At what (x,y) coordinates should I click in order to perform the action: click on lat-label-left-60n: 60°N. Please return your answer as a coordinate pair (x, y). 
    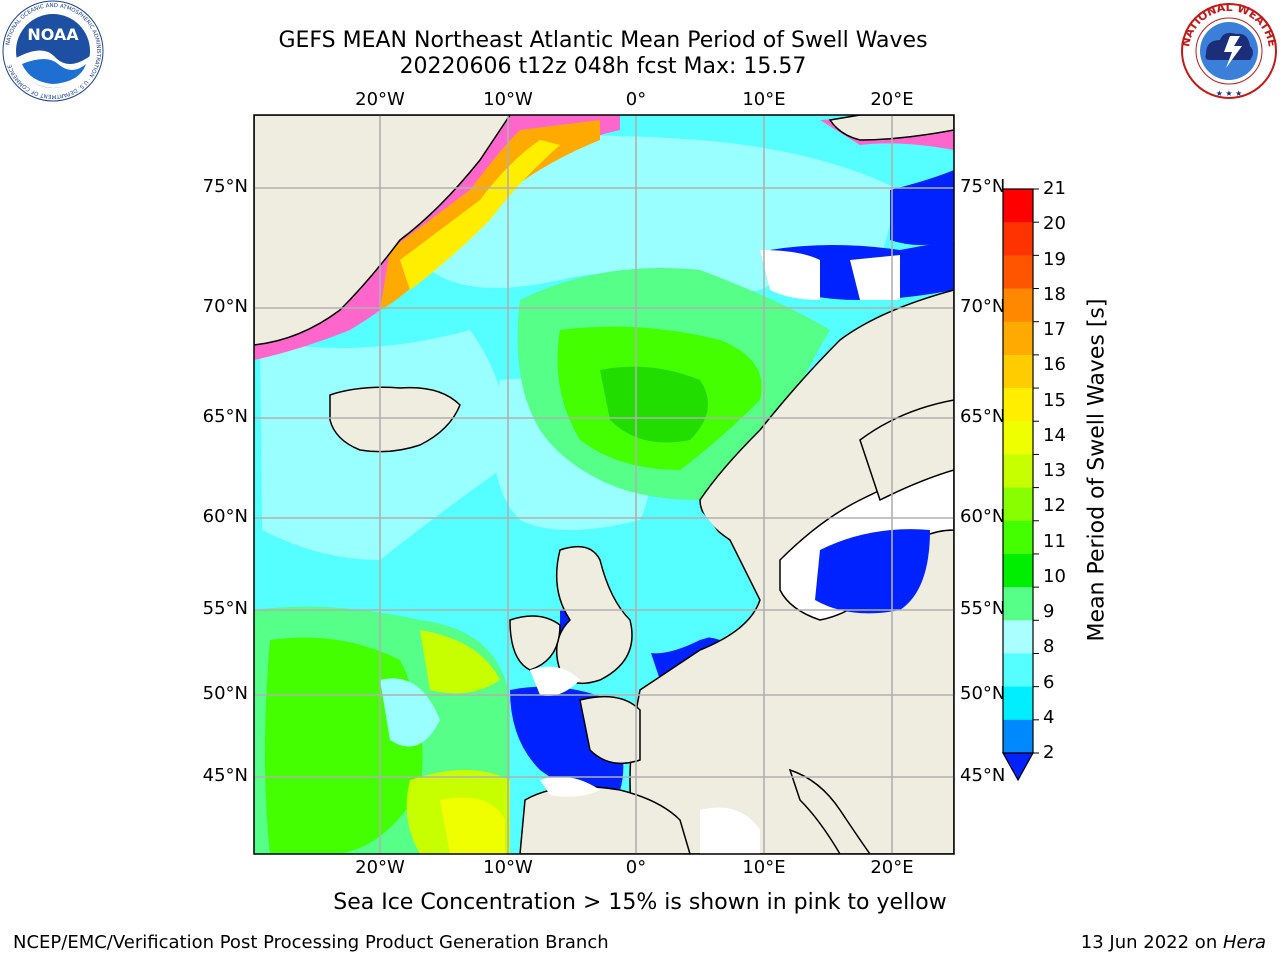
    Looking at the image, I should click on (225, 516).